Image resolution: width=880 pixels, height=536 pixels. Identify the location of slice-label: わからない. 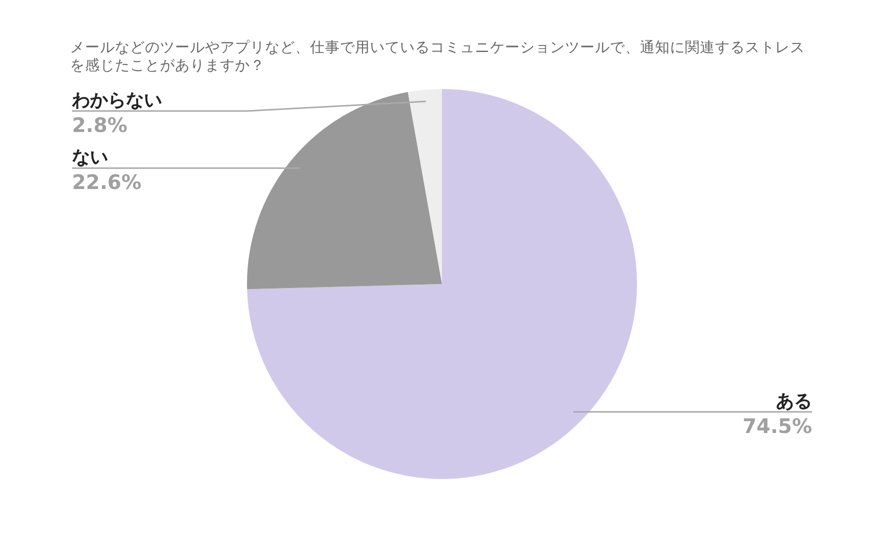
(116, 100).